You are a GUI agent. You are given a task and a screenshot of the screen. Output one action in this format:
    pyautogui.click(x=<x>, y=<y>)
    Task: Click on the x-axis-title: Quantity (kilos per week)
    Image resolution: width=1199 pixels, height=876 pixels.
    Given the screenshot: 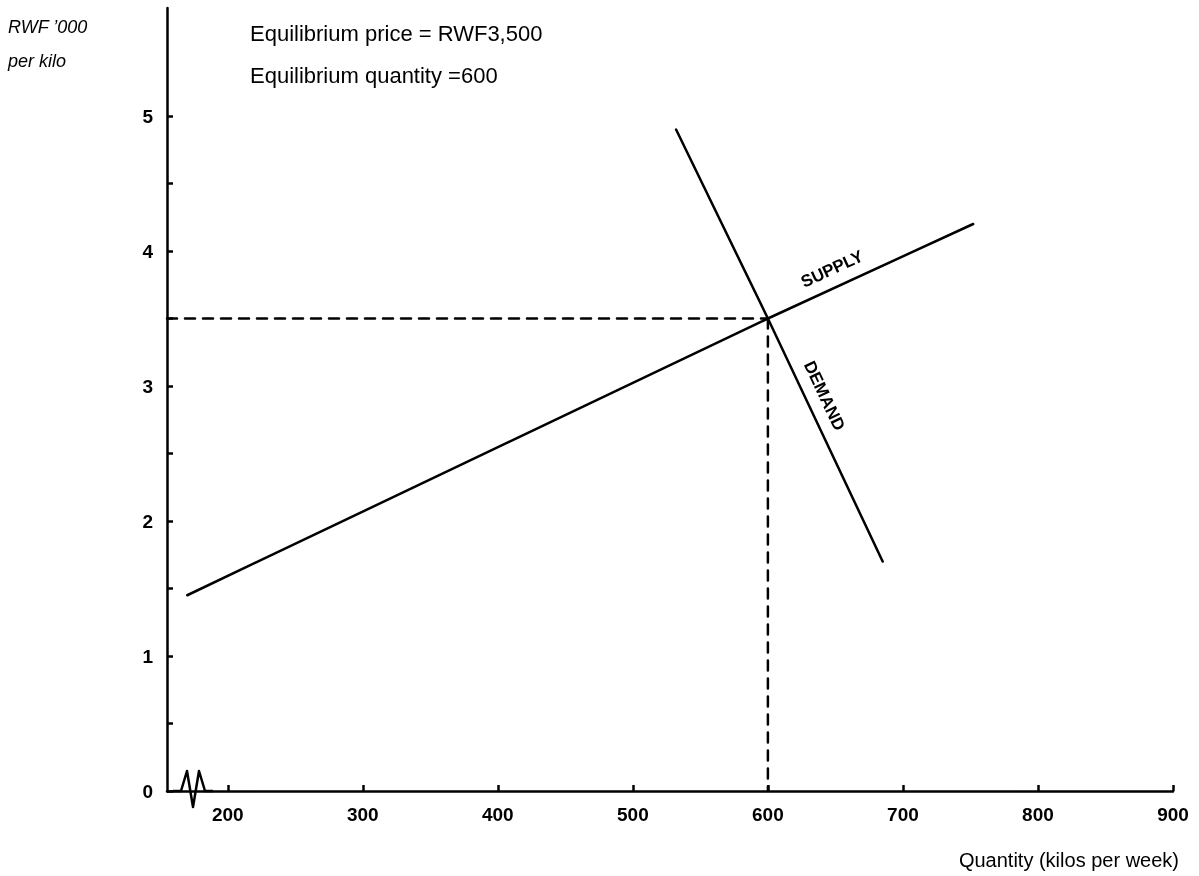 What is the action you would take?
    pyautogui.click(x=1068, y=860)
    